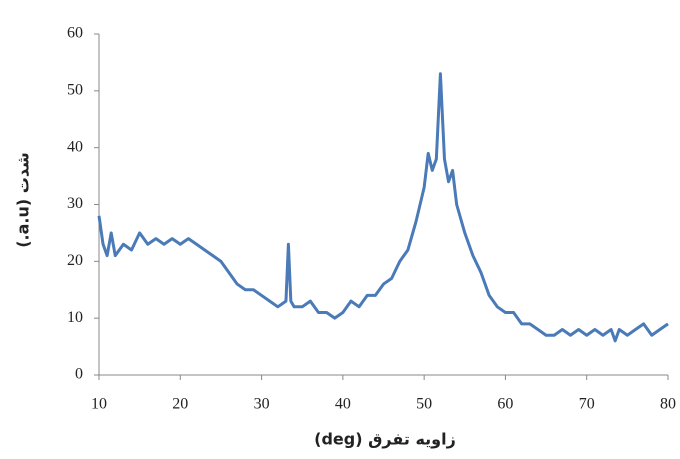  What do you see at coordinates (75, 203) in the screenshot?
I see `y-tick-label: 30` at bounding box center [75, 203].